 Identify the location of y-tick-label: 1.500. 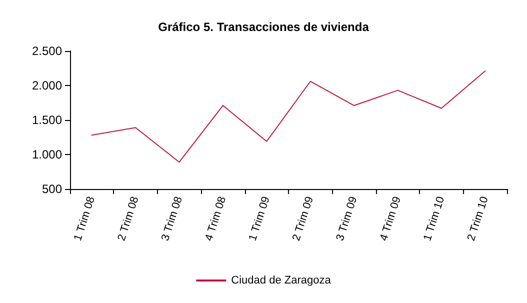
(47, 120).